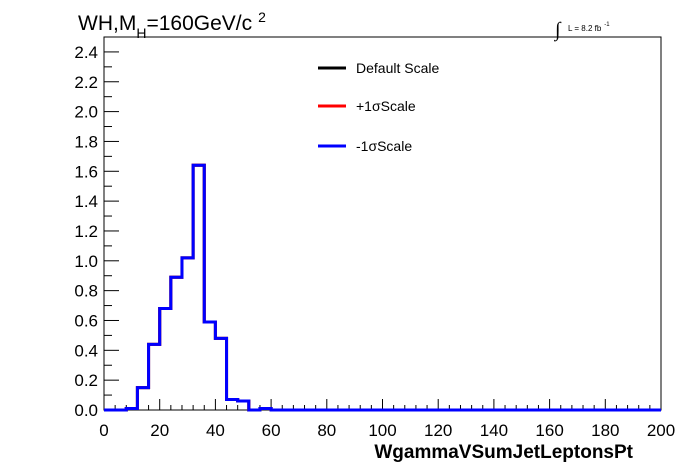  What do you see at coordinates (86, 52) in the screenshot?
I see `y-tick-label: 2.4` at bounding box center [86, 52].